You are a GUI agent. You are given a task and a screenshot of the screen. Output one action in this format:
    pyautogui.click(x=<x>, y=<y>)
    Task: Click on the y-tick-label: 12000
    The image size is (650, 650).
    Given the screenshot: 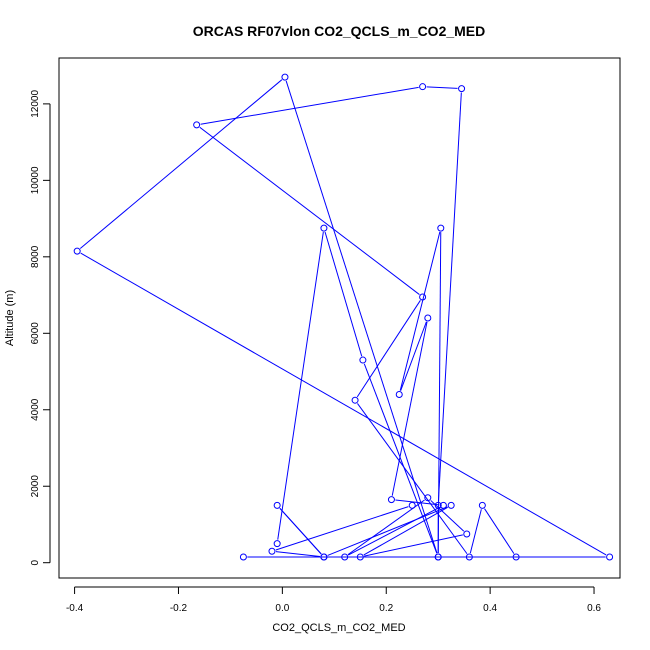 What is the action you would take?
    pyautogui.click(x=35, y=104)
    